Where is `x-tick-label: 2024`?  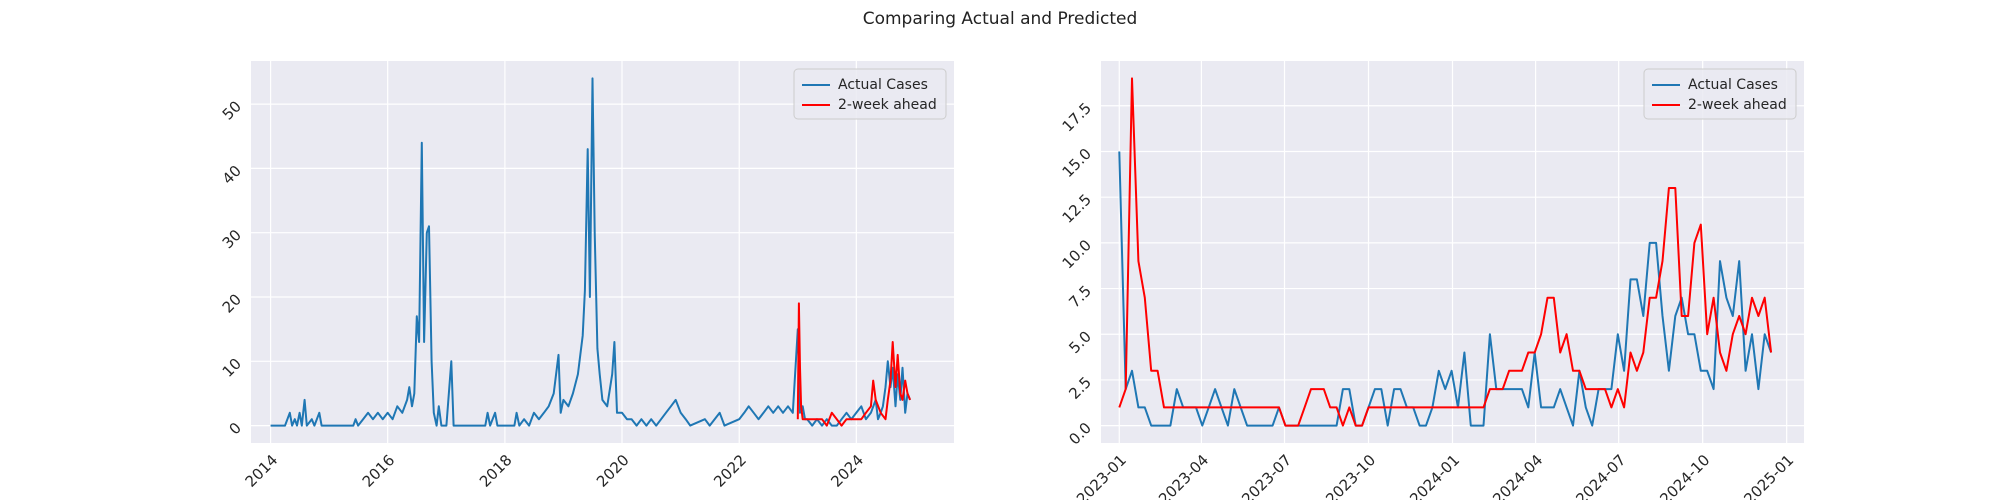 x-tick-label: 2024 is located at coordinates (847, 471).